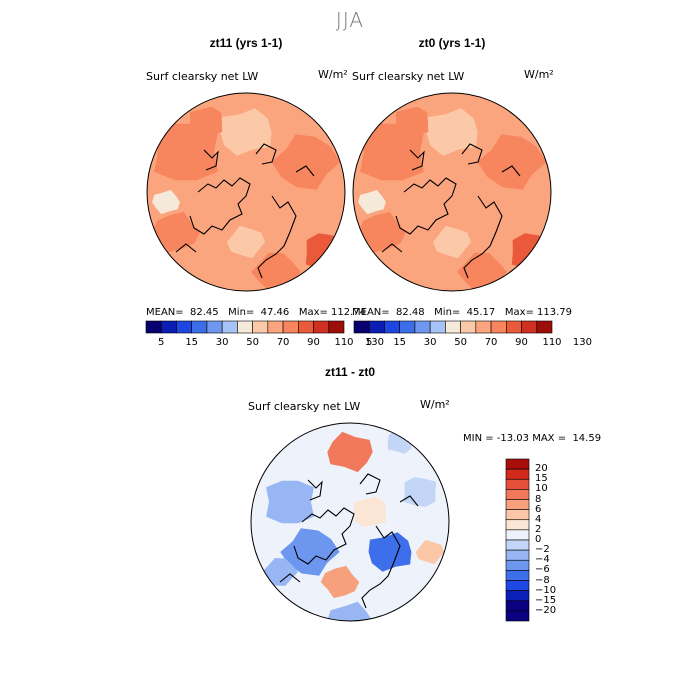  I want to click on panel1-units: W/m², so click(333, 74).